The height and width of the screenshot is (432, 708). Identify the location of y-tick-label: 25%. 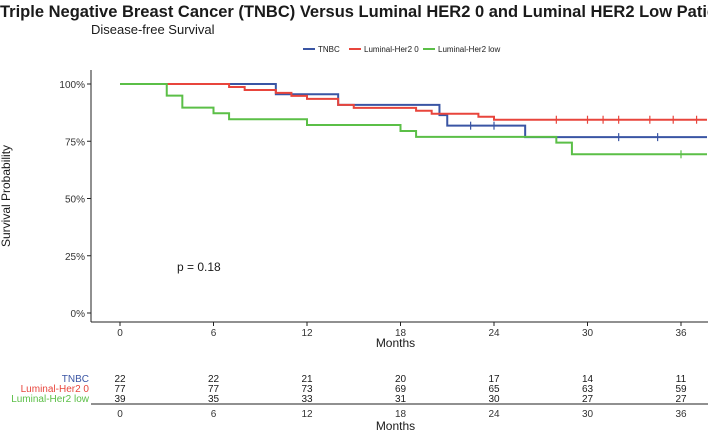
(75, 257).